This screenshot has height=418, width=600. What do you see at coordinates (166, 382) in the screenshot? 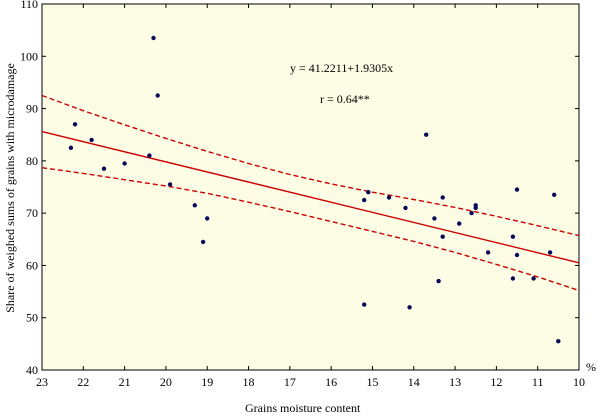
I see `x-tick-label: 20` at bounding box center [166, 382].